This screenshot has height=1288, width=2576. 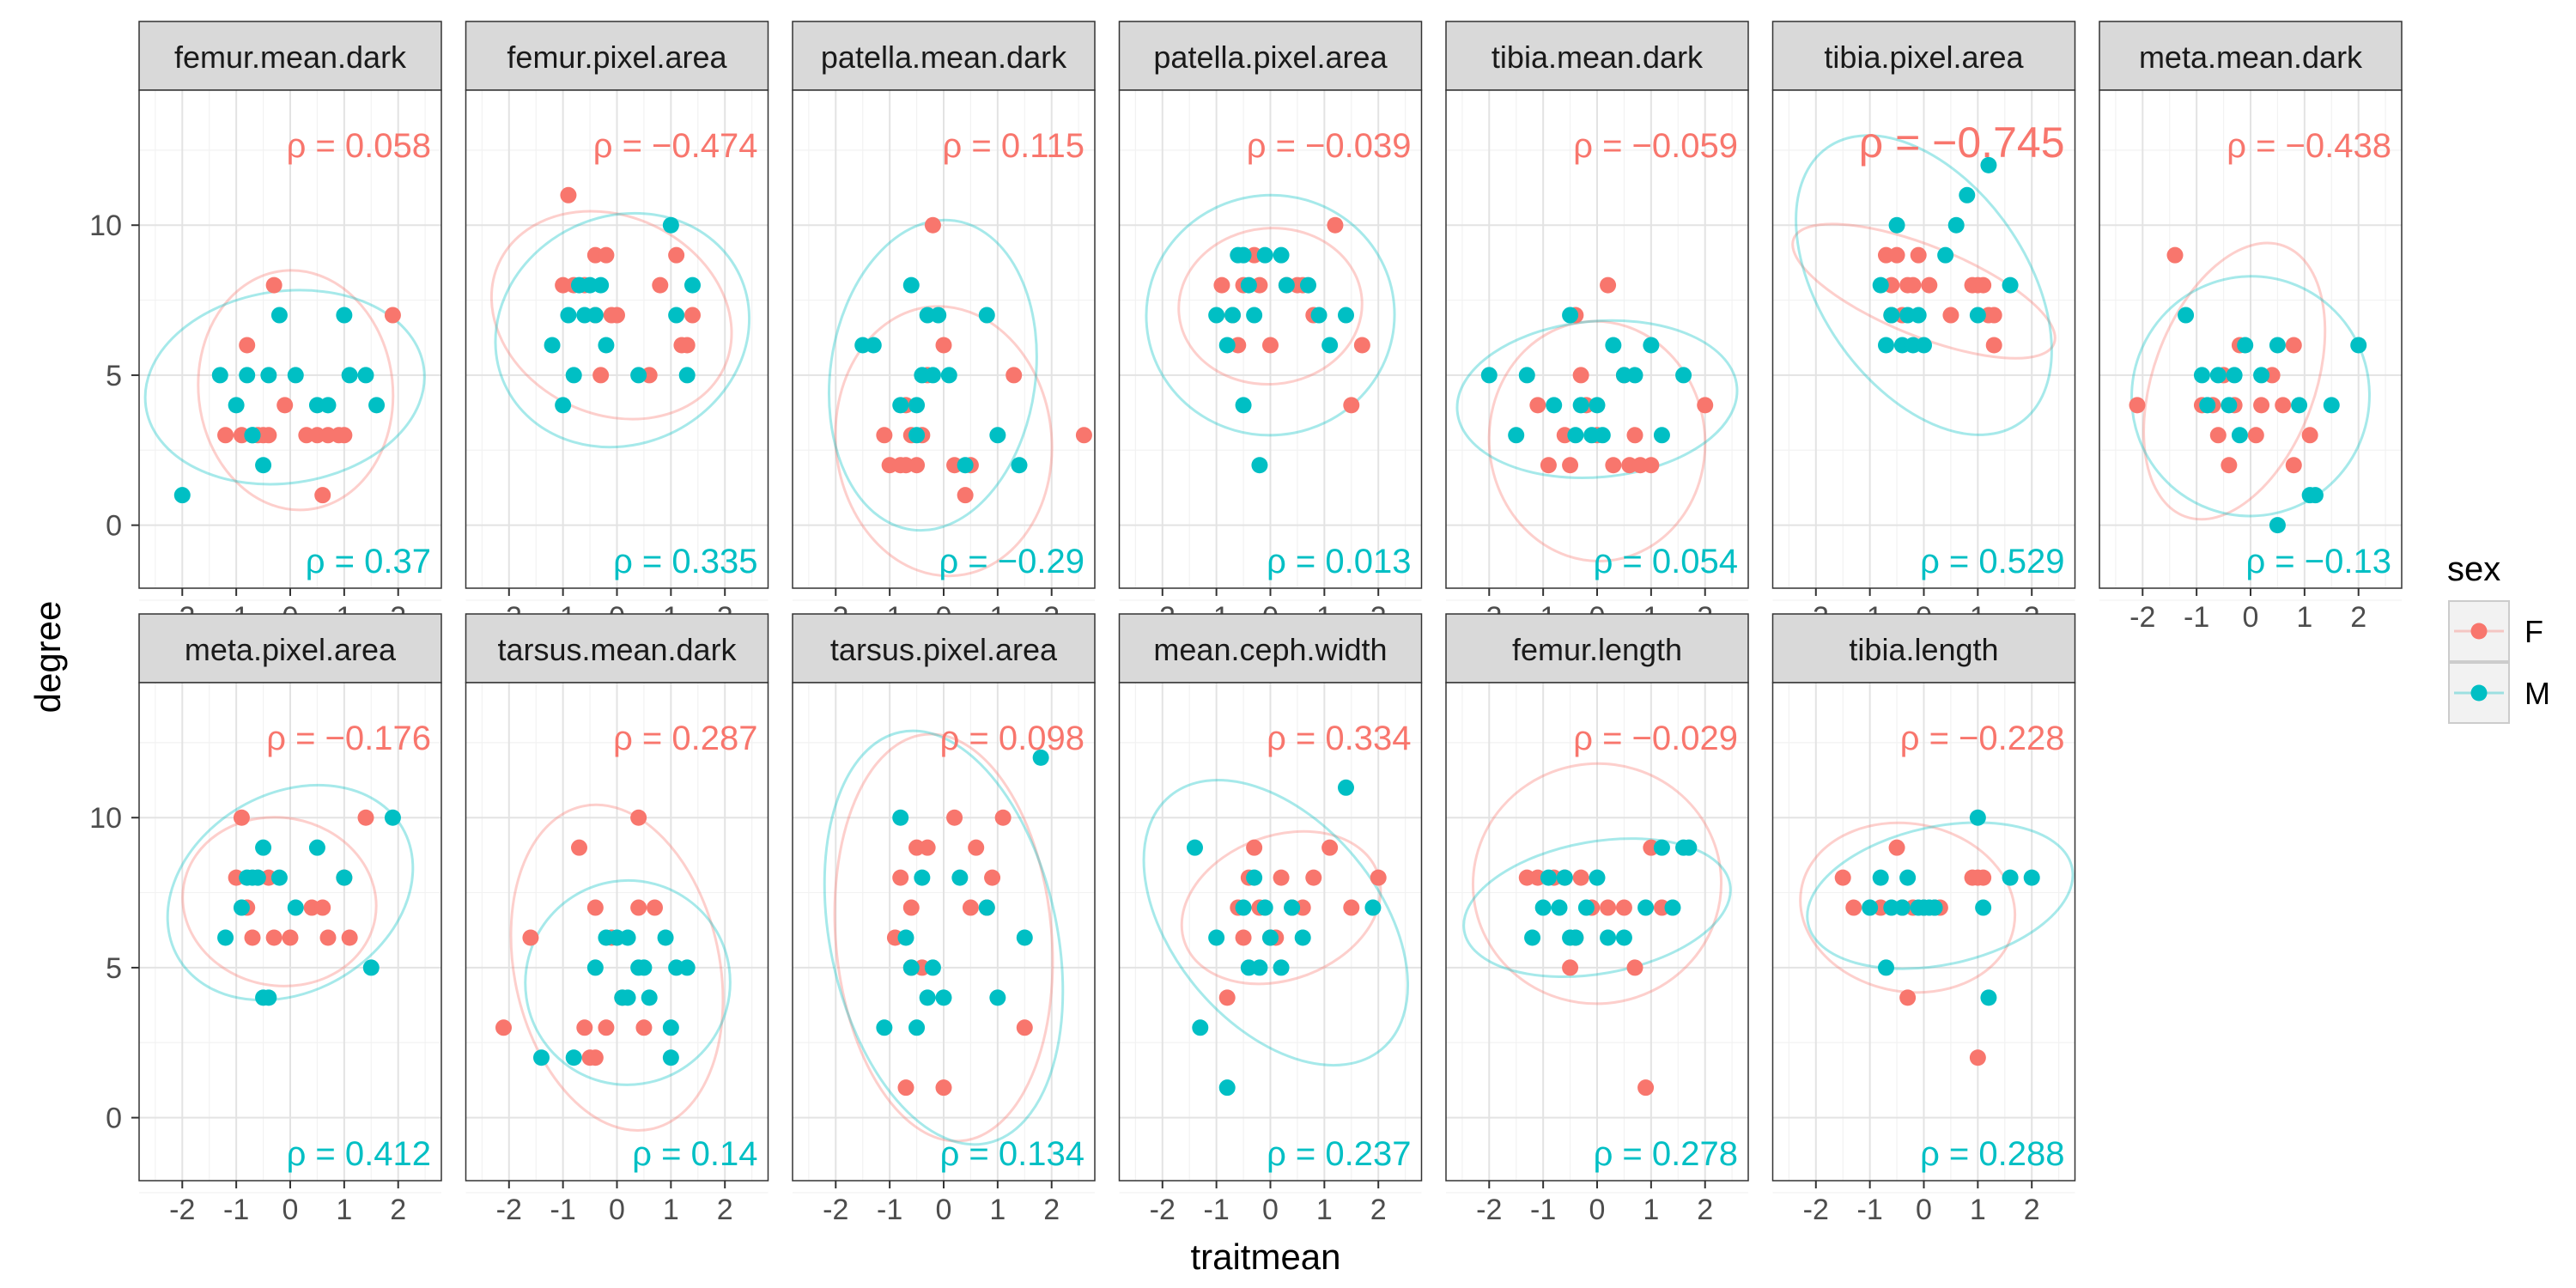 What do you see at coordinates (2251, 57) in the screenshot?
I see `facet-title: meta.mean.dark` at bounding box center [2251, 57].